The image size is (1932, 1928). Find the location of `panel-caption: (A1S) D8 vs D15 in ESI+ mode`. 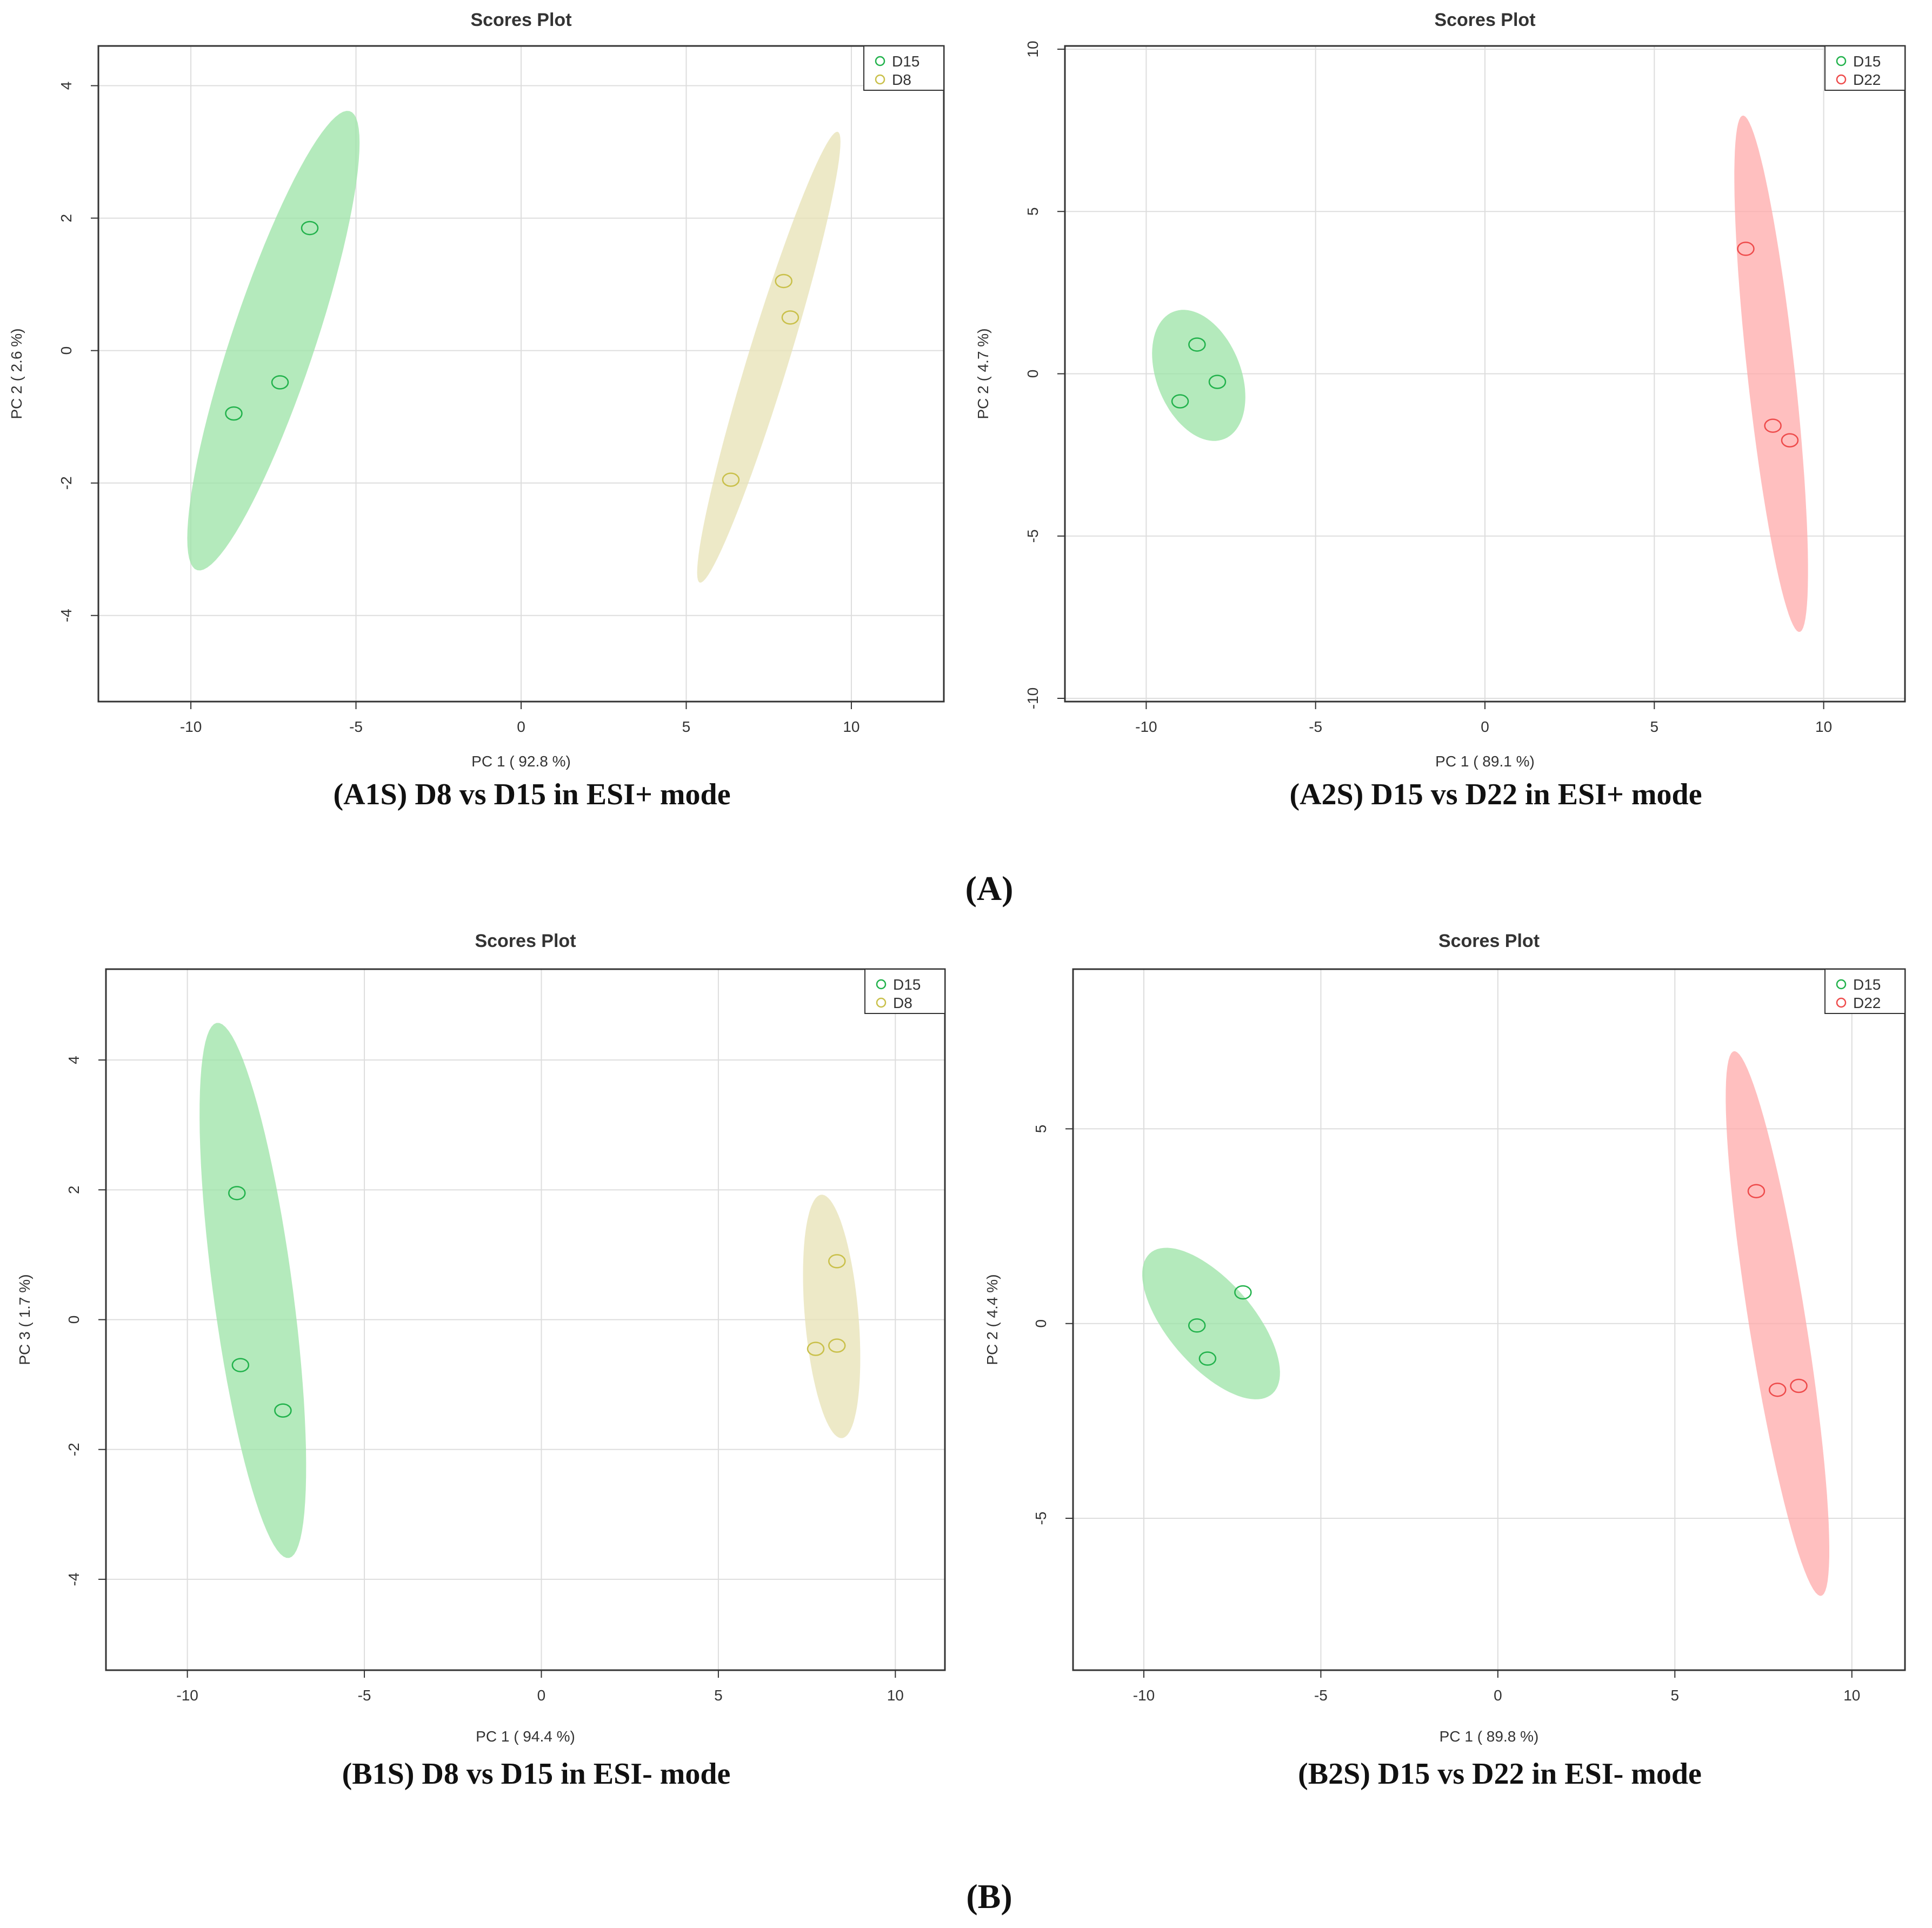

panel-caption: (A1S) D8 vs D15 in ESI+ mode is located at coordinates (531, 795).